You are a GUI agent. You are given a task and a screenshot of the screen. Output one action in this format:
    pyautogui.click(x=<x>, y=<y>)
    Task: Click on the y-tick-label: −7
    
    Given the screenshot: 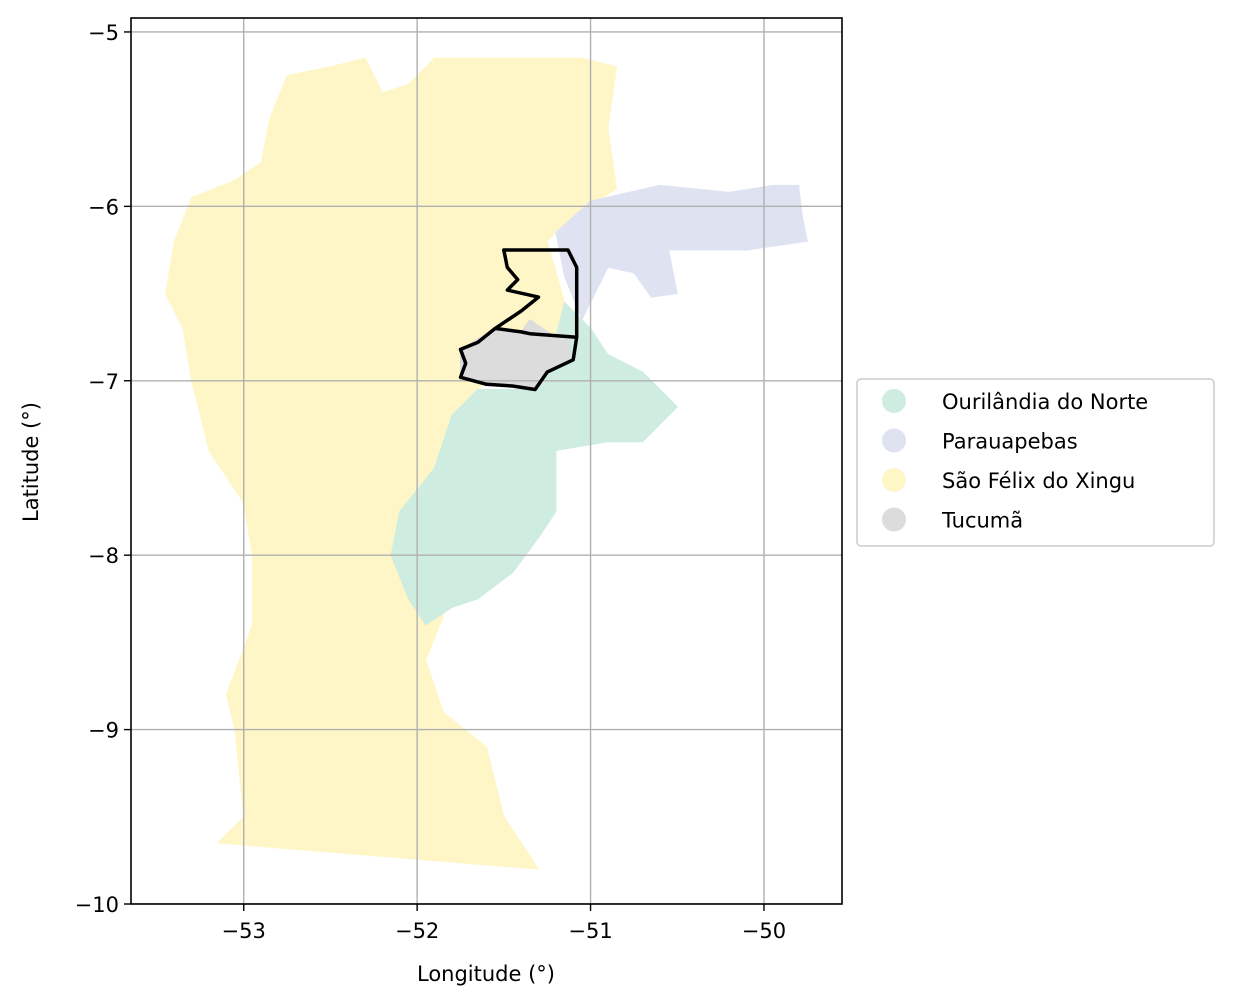 What is the action you would take?
    pyautogui.click(x=103, y=382)
    